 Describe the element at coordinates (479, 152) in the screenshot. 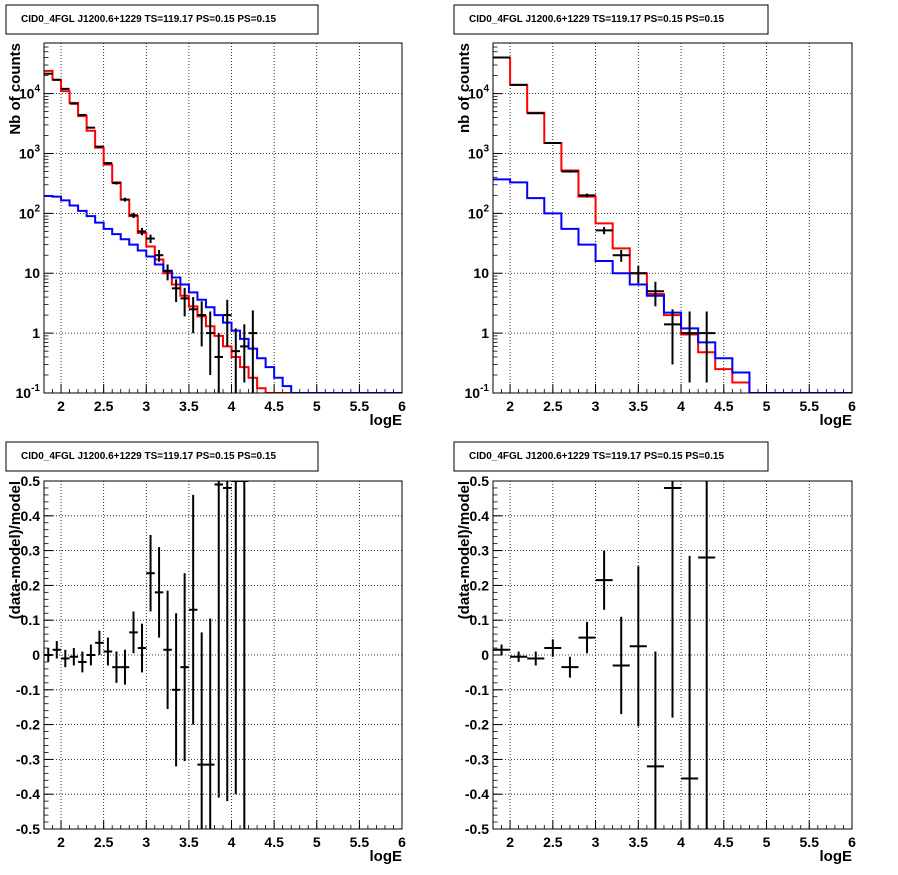

I see `y-tick-label: 10³` at that location.